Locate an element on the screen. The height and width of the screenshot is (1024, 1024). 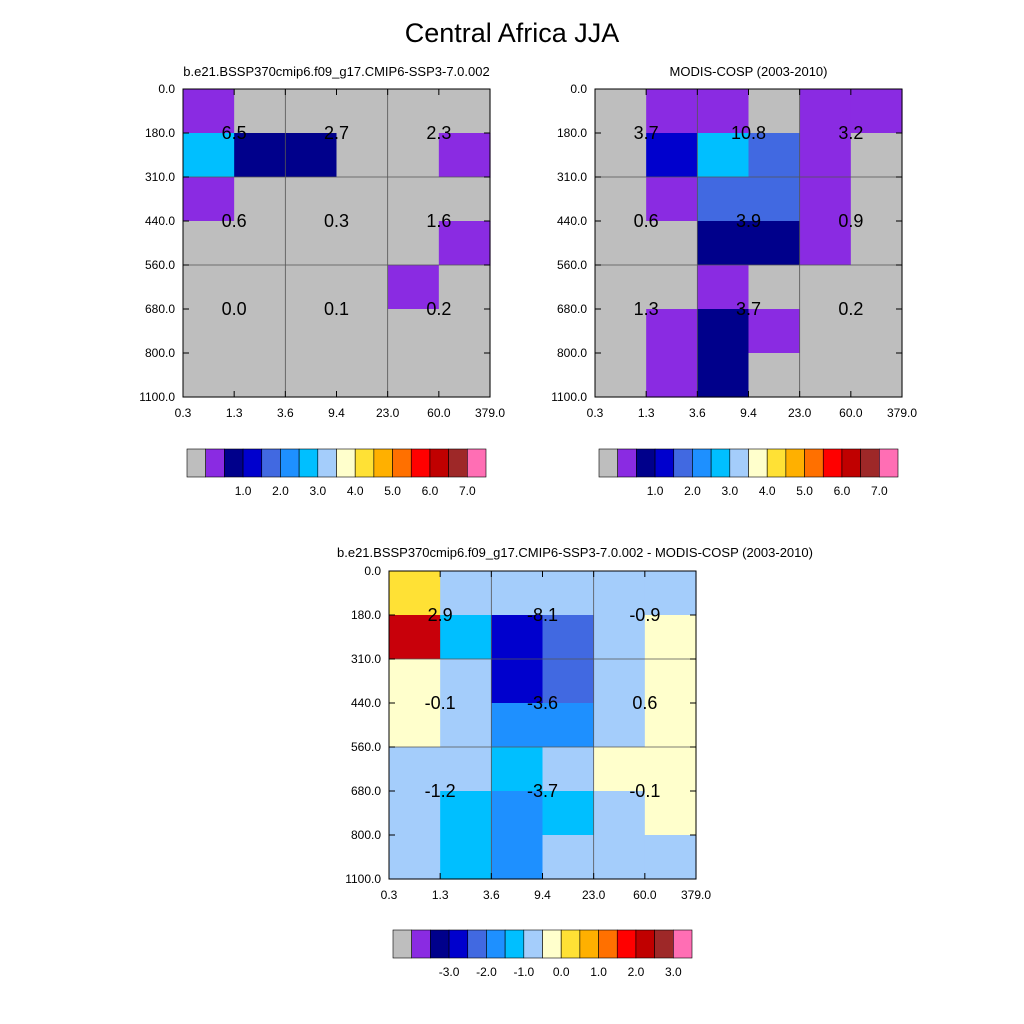
colorbar-label-obs: 2.0 is located at coordinates (692, 491).